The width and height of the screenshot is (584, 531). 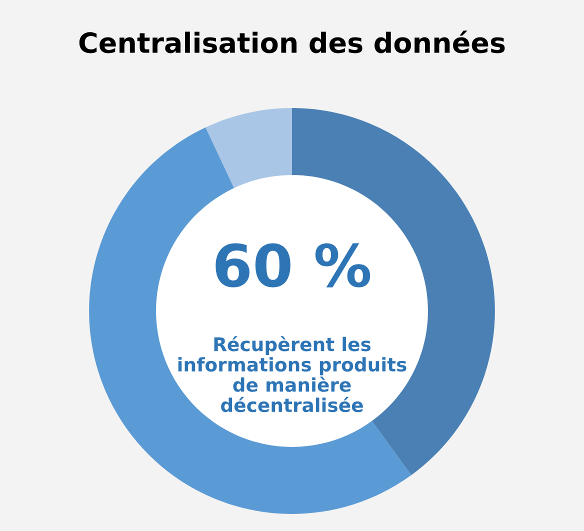 What do you see at coordinates (292, 374) in the screenshot?
I see `text: Récupèrent les informations produits de manière décentralisée` at bounding box center [292, 374].